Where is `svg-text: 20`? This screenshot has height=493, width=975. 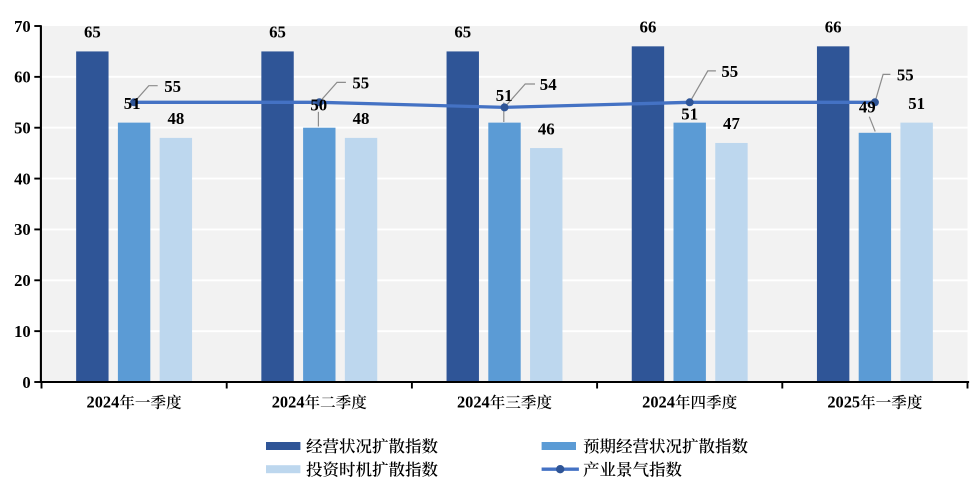
svg-text: 20 is located at coordinates (22, 280).